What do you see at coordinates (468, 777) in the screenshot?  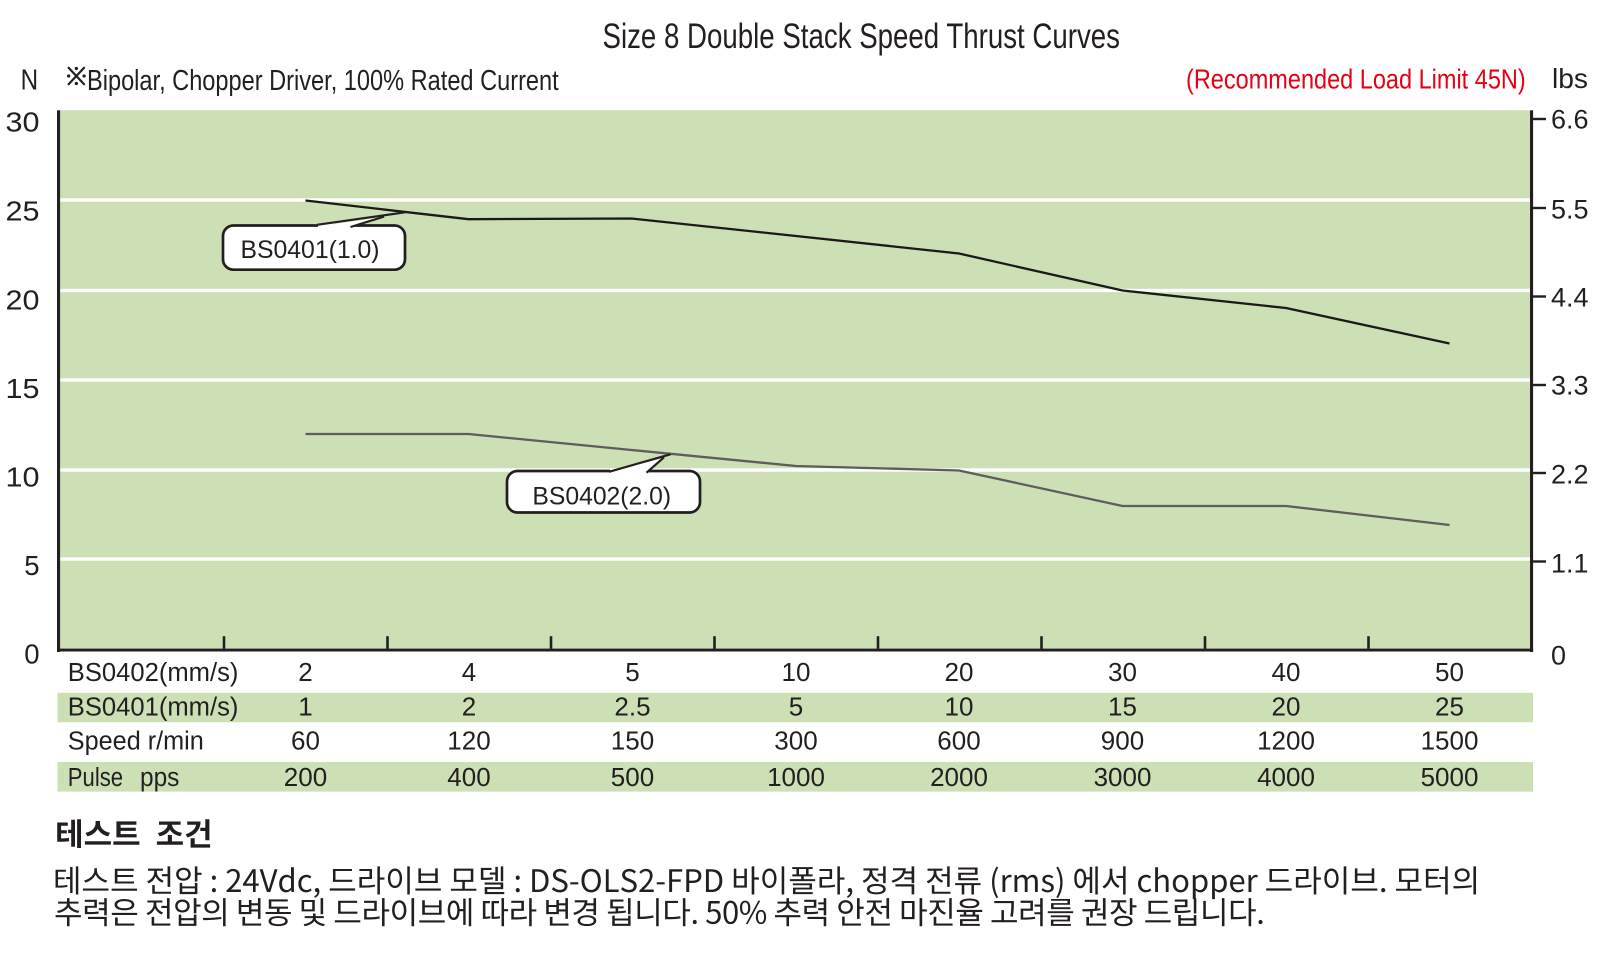 I see `svg-text: 400` at bounding box center [468, 777].